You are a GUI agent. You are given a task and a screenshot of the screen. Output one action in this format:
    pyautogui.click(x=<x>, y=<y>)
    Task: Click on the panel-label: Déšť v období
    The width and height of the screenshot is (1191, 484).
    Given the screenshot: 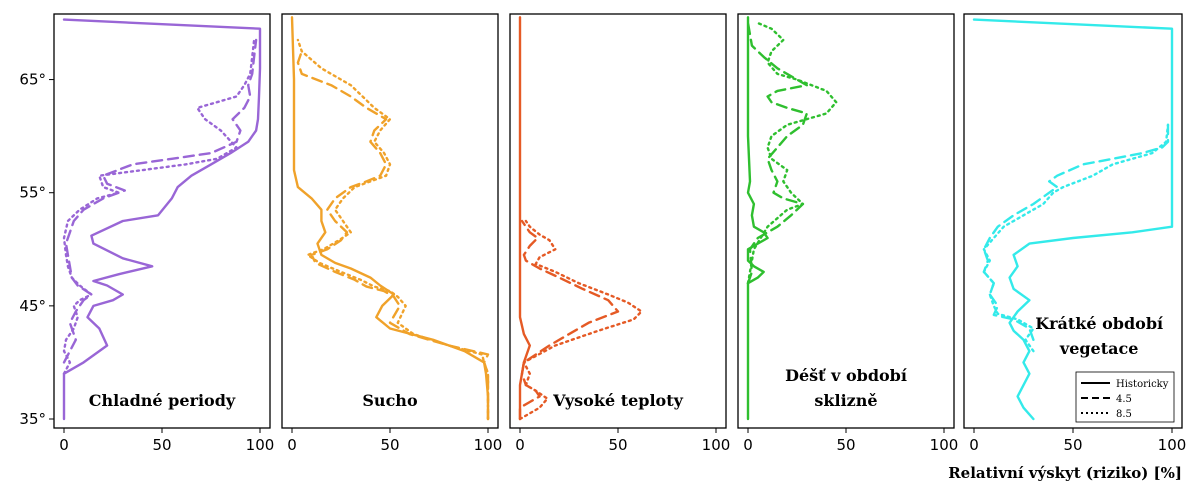 What is the action you would take?
    pyautogui.click(x=846, y=375)
    